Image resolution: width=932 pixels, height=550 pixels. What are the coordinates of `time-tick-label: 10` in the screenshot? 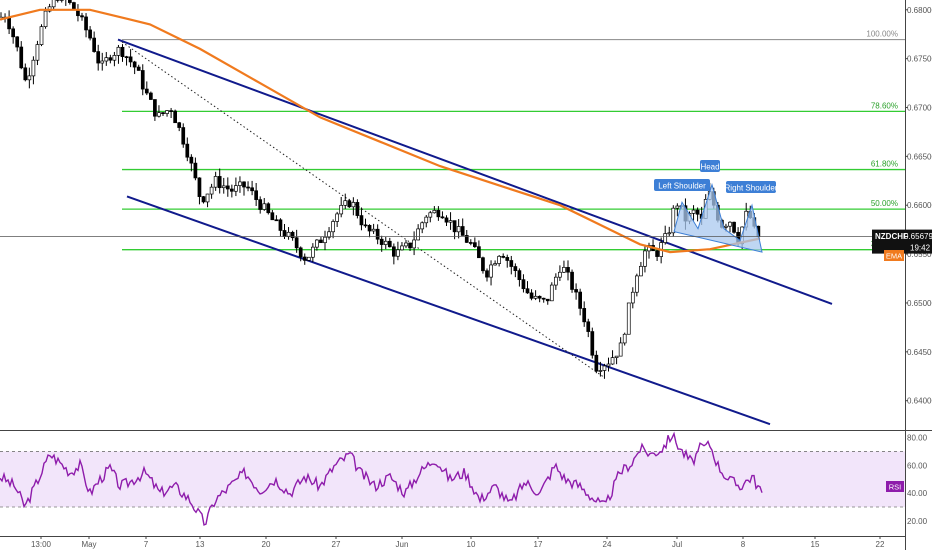 It's located at (471, 544).